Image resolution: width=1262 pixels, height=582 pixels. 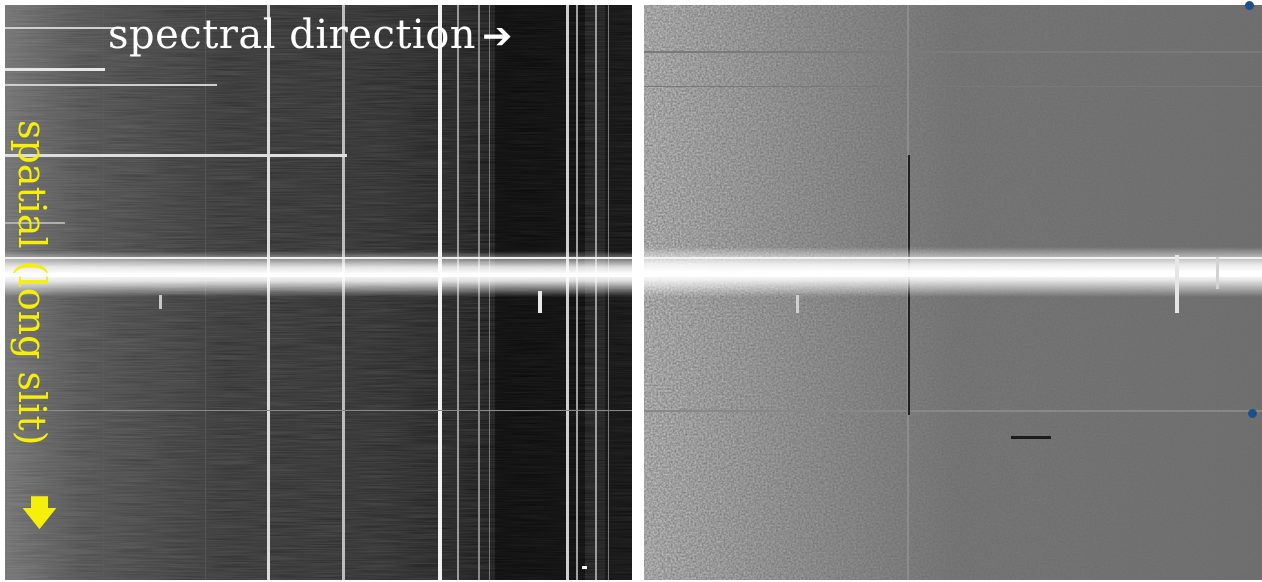 I want to click on spatial-long-slit-label: spatial (long slit), so click(x=32, y=283).